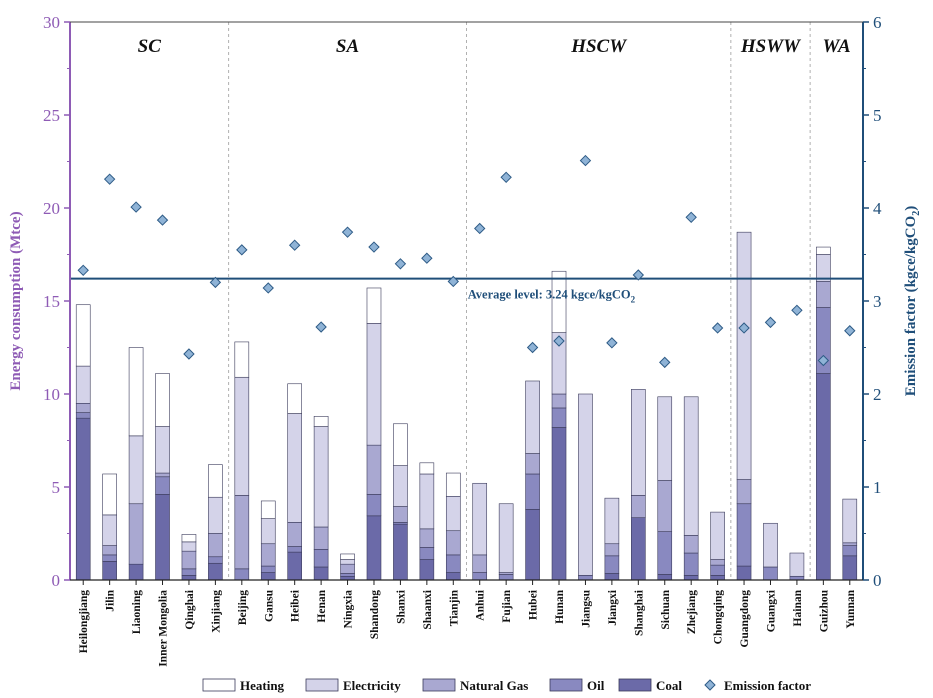 The height and width of the screenshot is (698, 933). Describe the element at coordinates (51, 22) in the screenshot. I see `left-tick-label: 30` at that location.